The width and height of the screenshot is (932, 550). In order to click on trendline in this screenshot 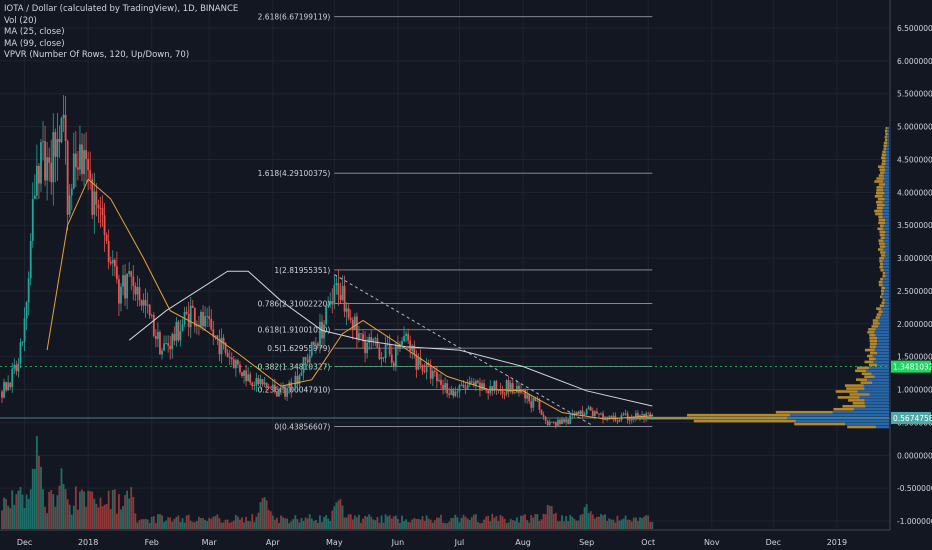, I will do `click(464, 350)`.